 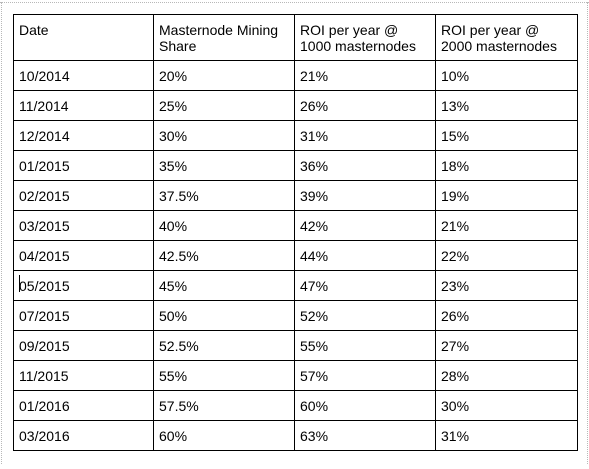 What do you see at coordinates (365, 375) in the screenshot?
I see `cell-roi-1000: 57%` at bounding box center [365, 375].